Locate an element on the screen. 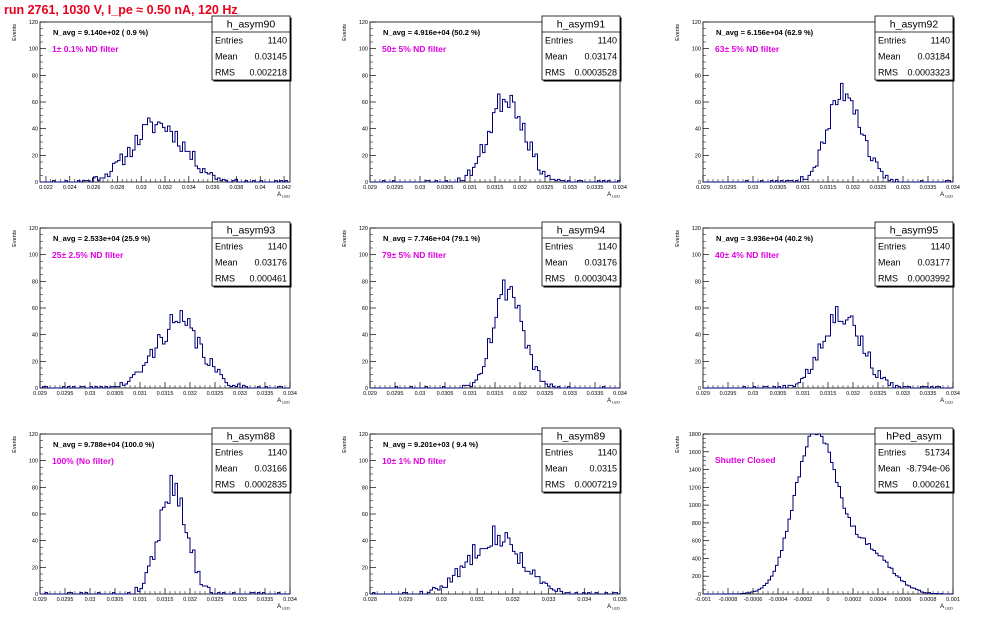  filter-label: Shutter Closed is located at coordinates (745, 460).